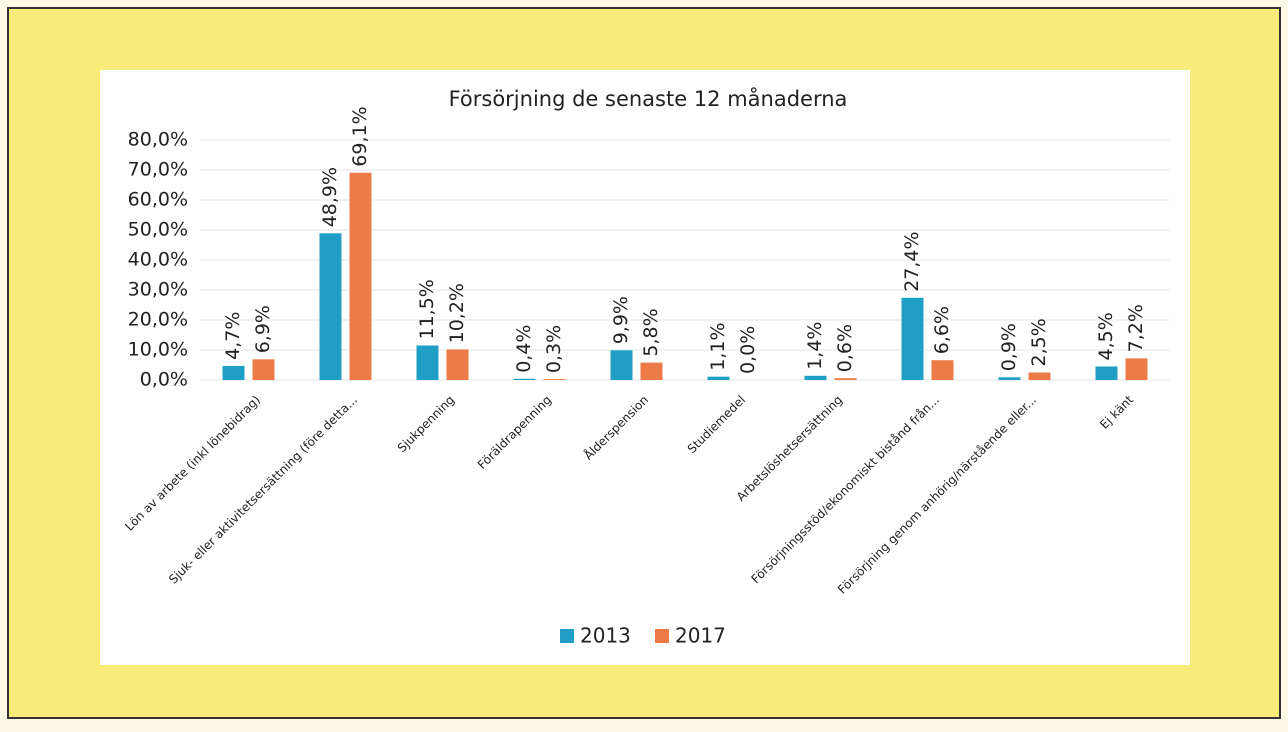 The height and width of the screenshot is (732, 1288). What do you see at coordinates (845, 348) in the screenshot?
I see `value-label: 0,6%` at bounding box center [845, 348].